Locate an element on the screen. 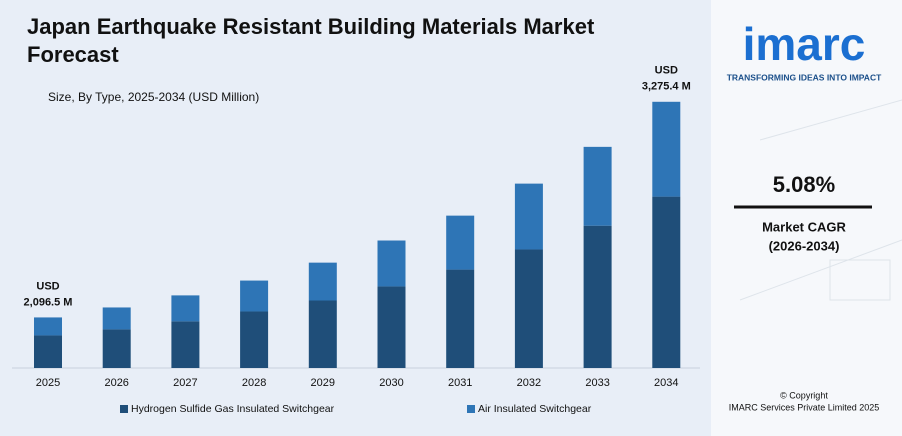  x-tick-label: 2029 is located at coordinates (323, 383).